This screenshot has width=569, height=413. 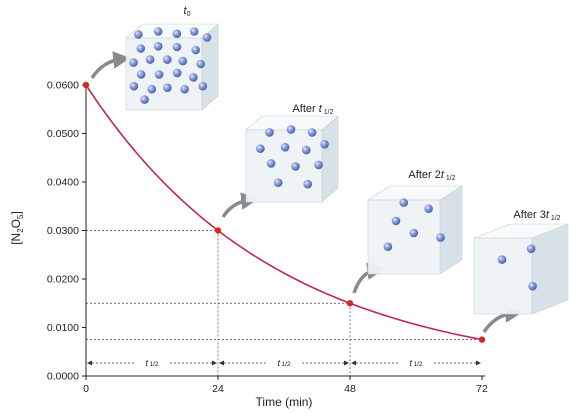 What do you see at coordinates (350, 389) in the screenshot?
I see `x-tick-label: 48` at bounding box center [350, 389].